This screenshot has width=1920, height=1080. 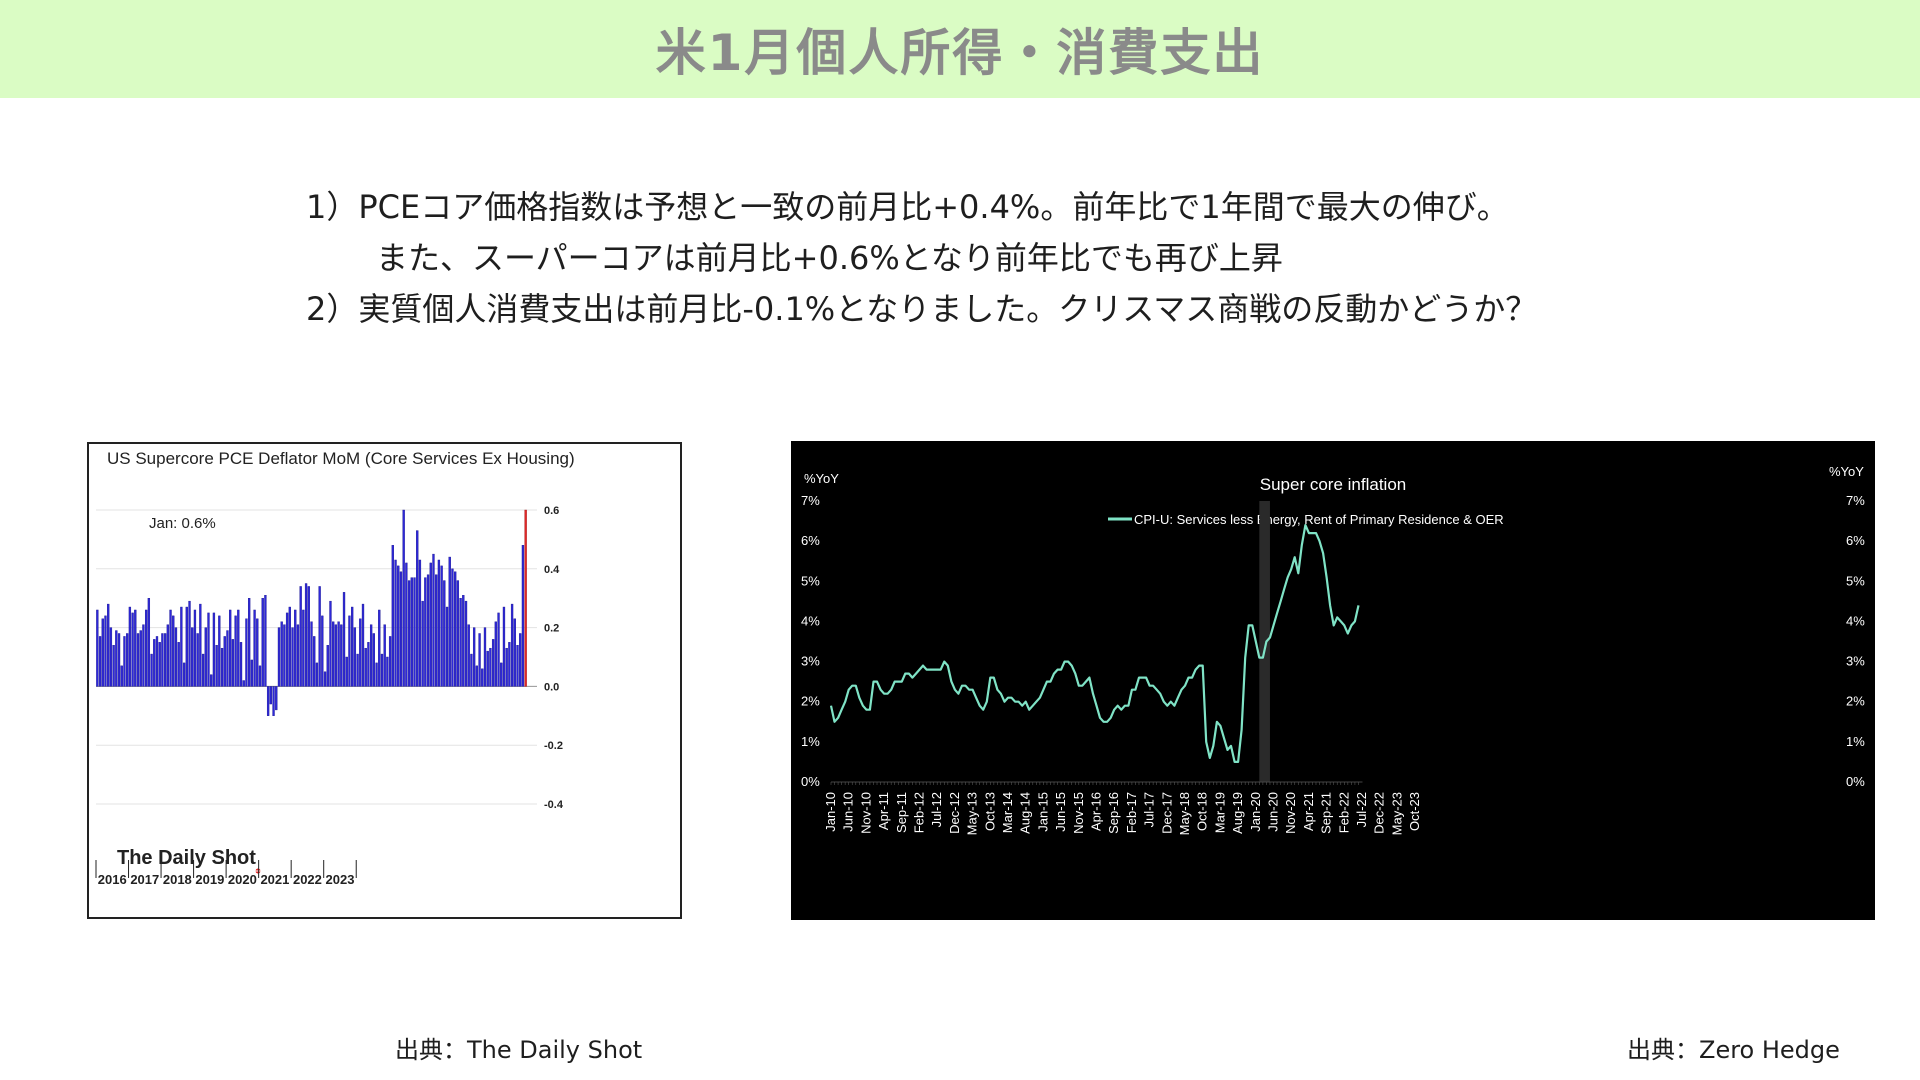 I want to click on y-tick-label-left: 6%, so click(x=810, y=540).